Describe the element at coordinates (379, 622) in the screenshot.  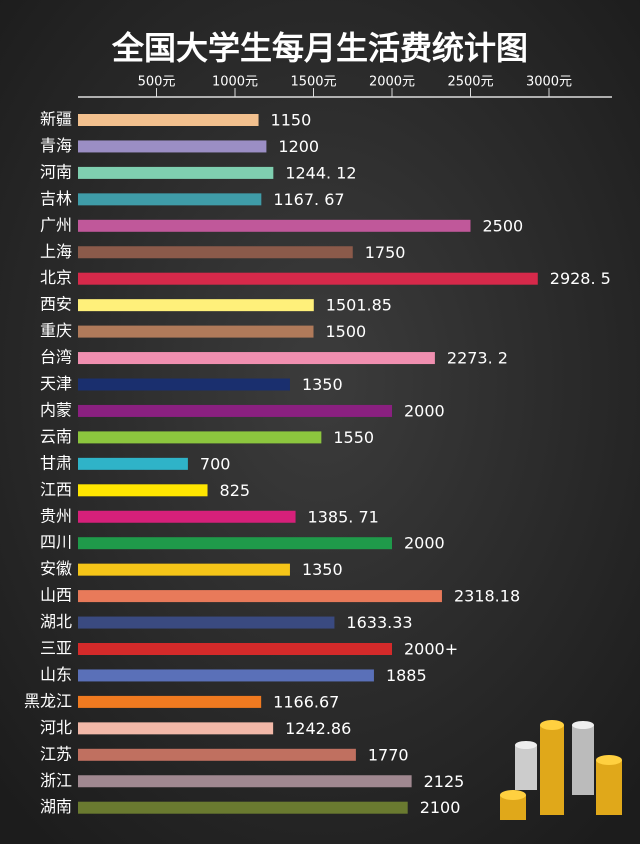
I see `value-label: 1633.33` at that location.